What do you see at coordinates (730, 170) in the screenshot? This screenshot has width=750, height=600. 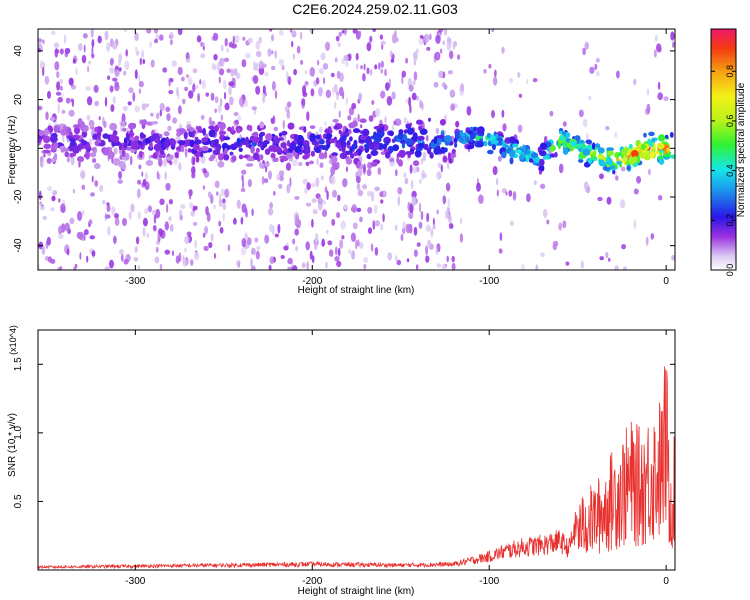 I see `colorbar-tick-label: 0.4` at bounding box center [730, 170].